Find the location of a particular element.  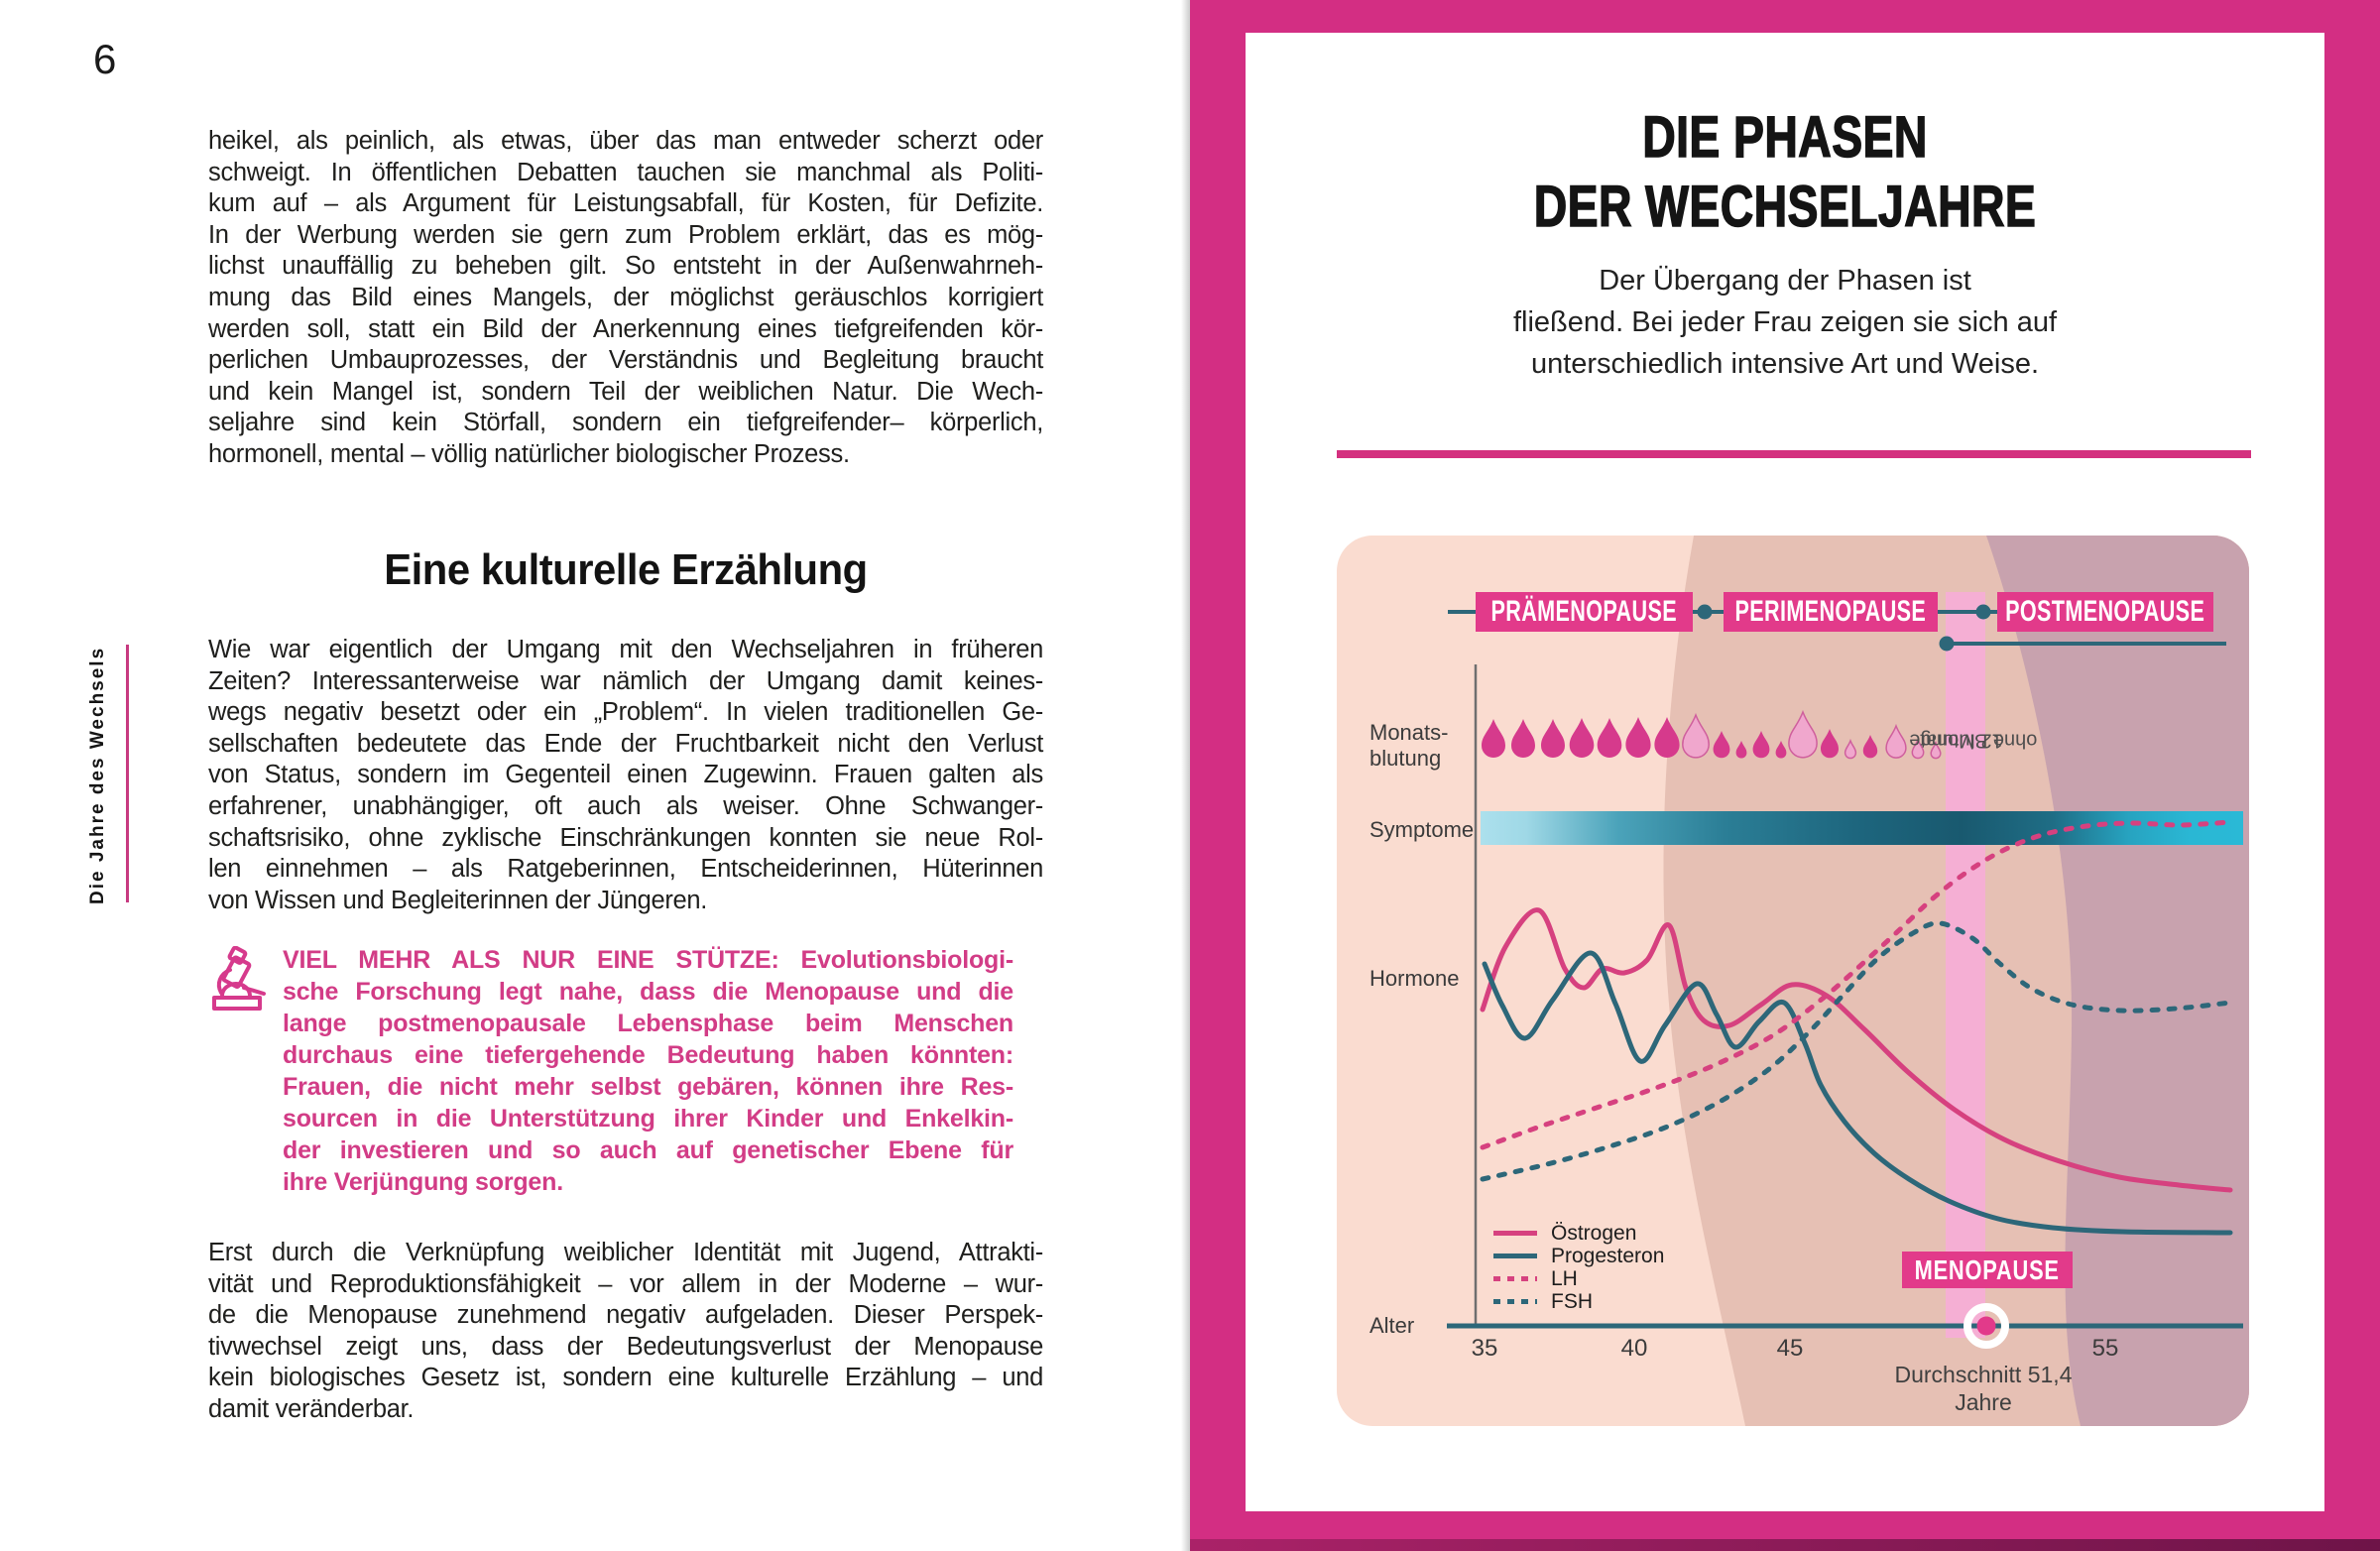

hormone-legend: Östrogen Progesteron LH FSH is located at coordinates (1578, 1267).